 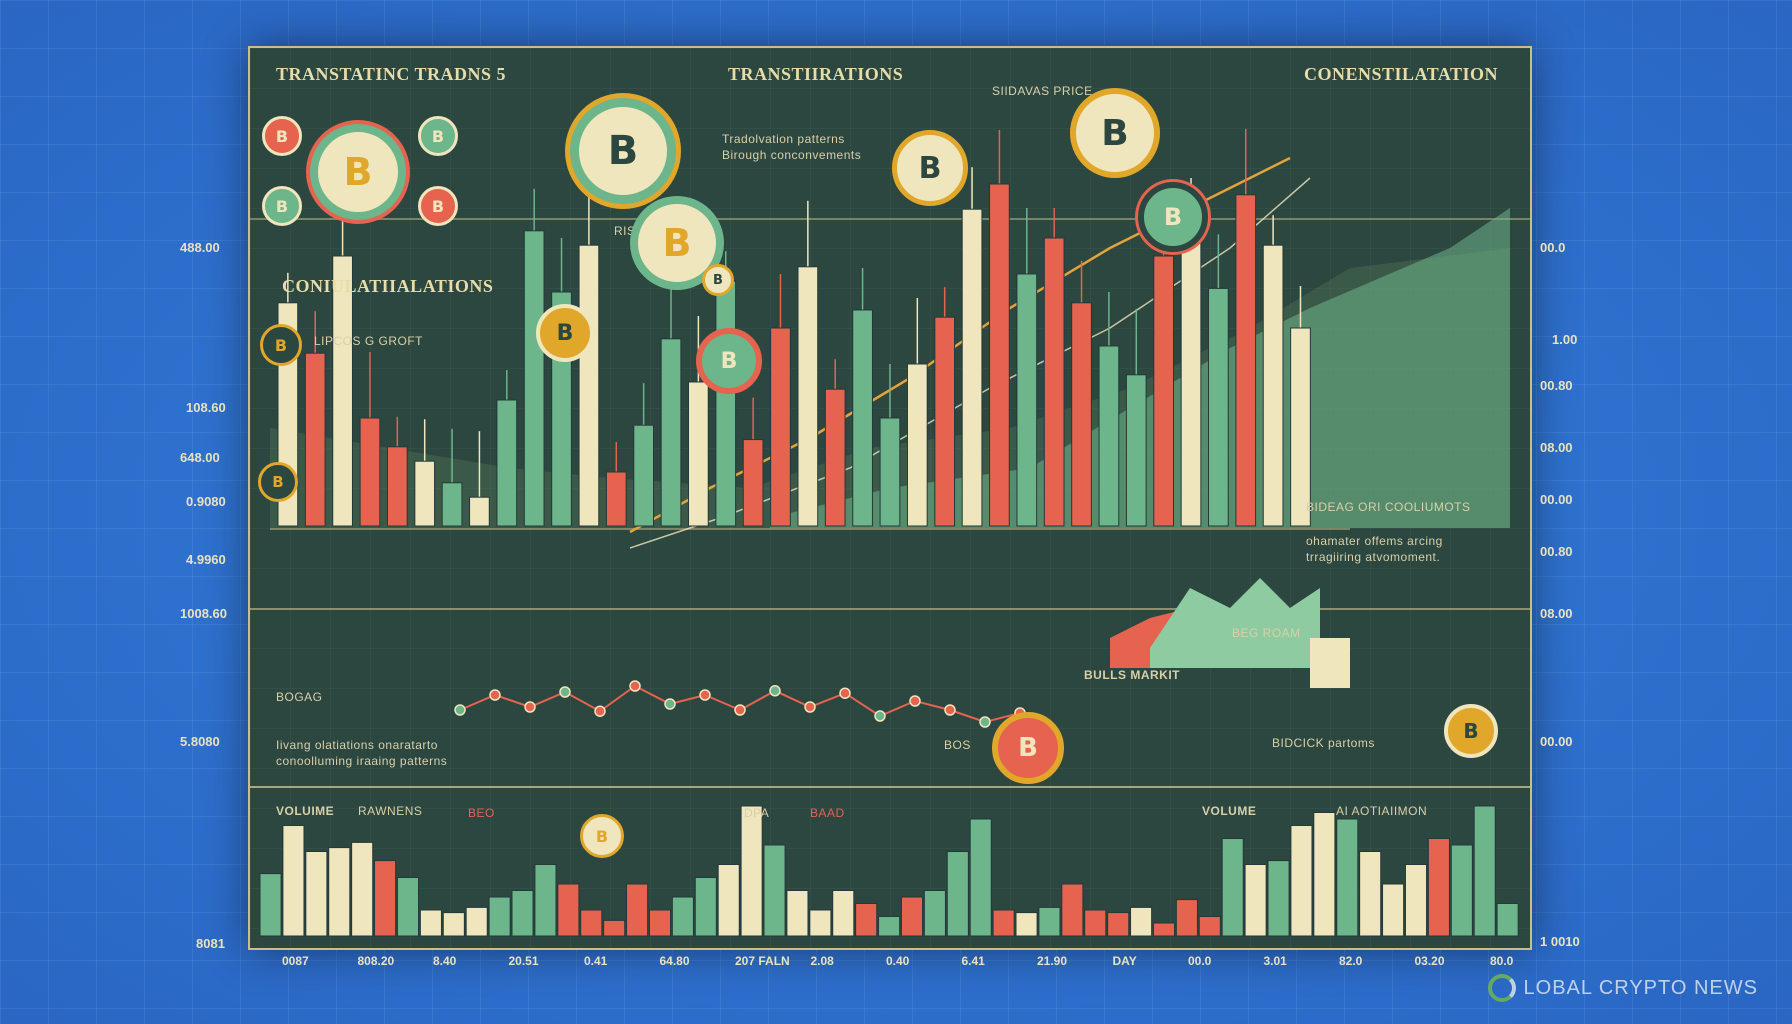 What do you see at coordinates (1042, 91) in the screenshot?
I see `sub-price: SIIDAVAS PRICE` at bounding box center [1042, 91].